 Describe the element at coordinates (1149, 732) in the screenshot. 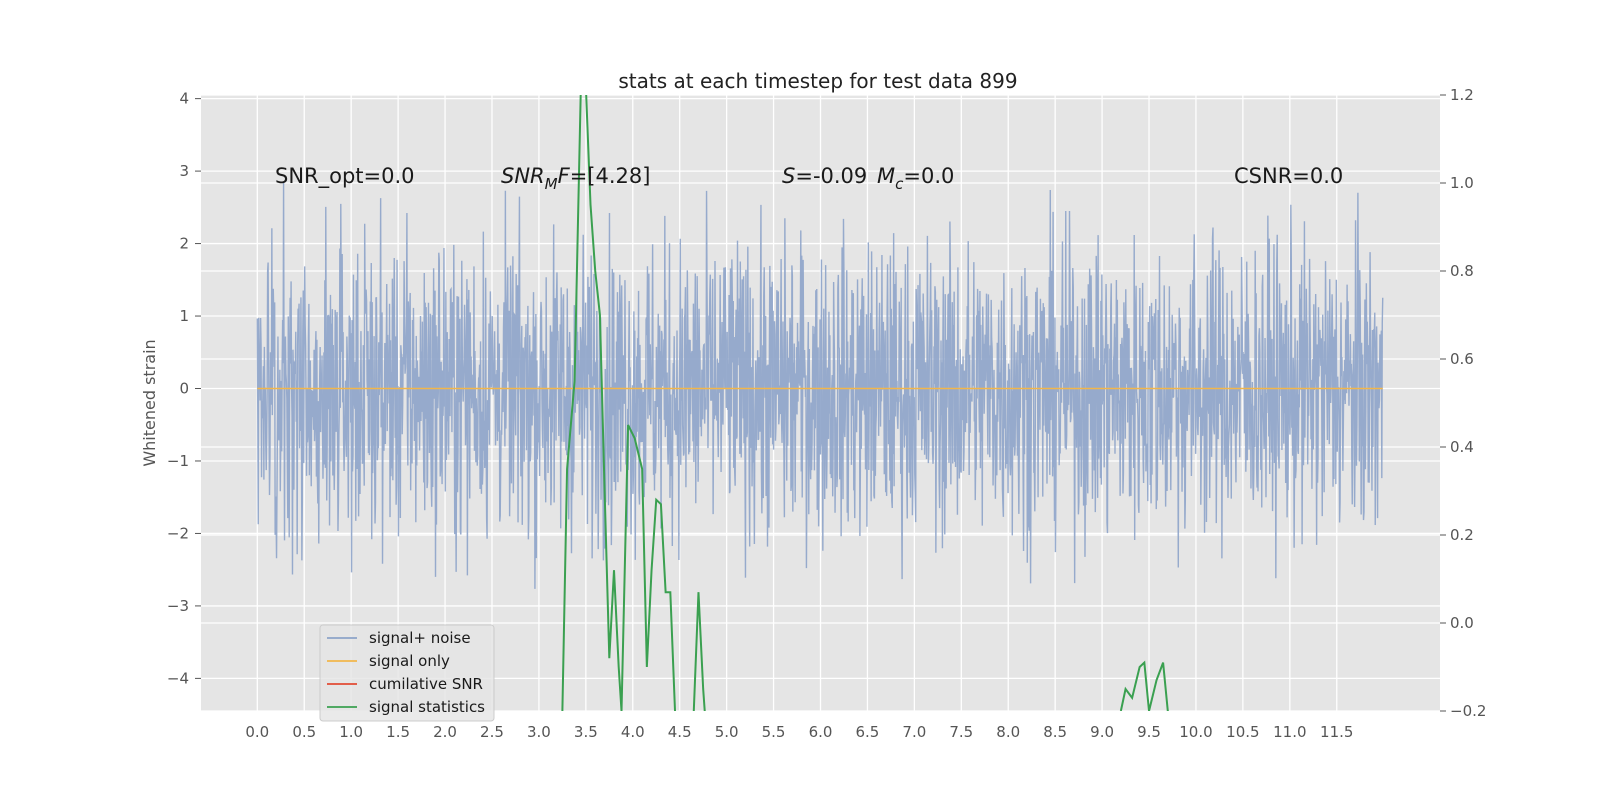

I see `x-tick-label: 9.5` at that location.